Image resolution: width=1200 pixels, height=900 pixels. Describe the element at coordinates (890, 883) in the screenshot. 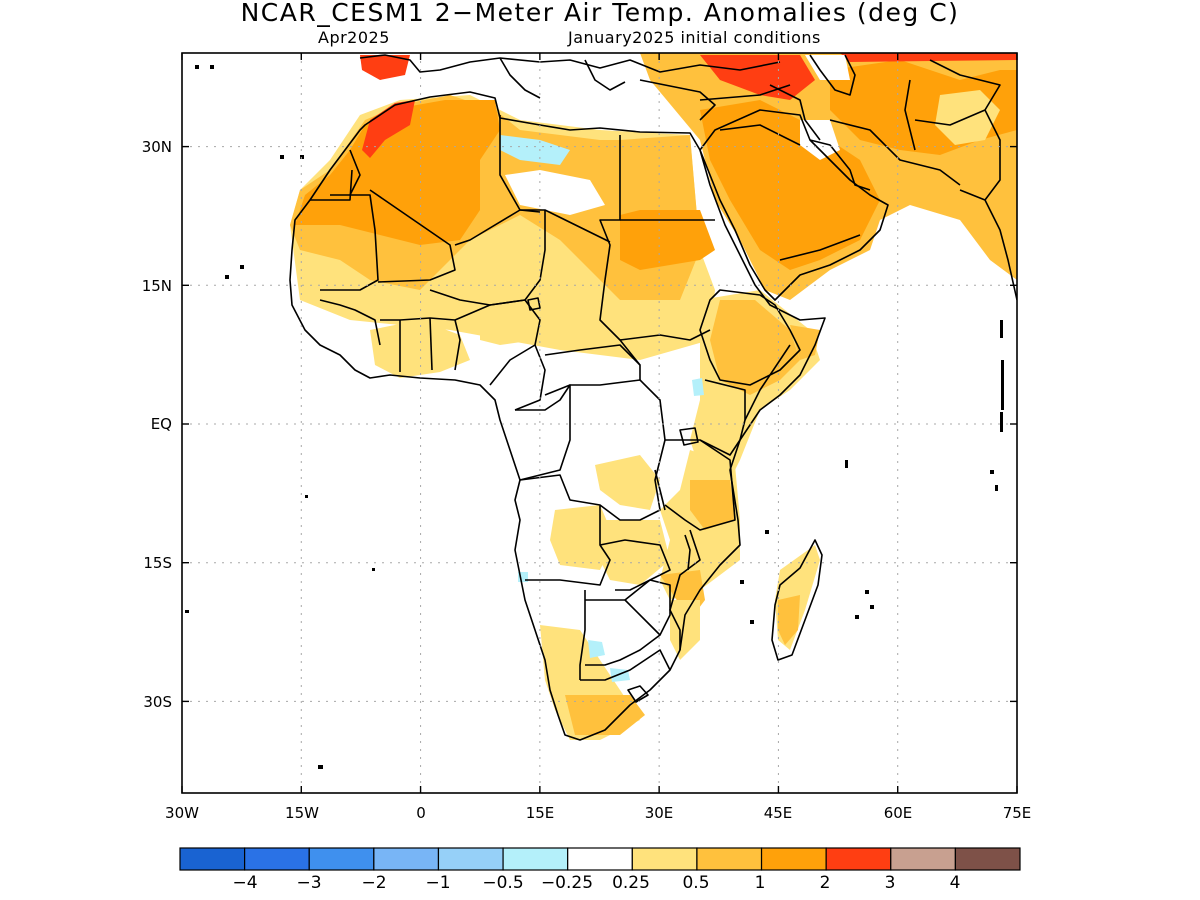

I see `cb-label-3: 3` at that location.